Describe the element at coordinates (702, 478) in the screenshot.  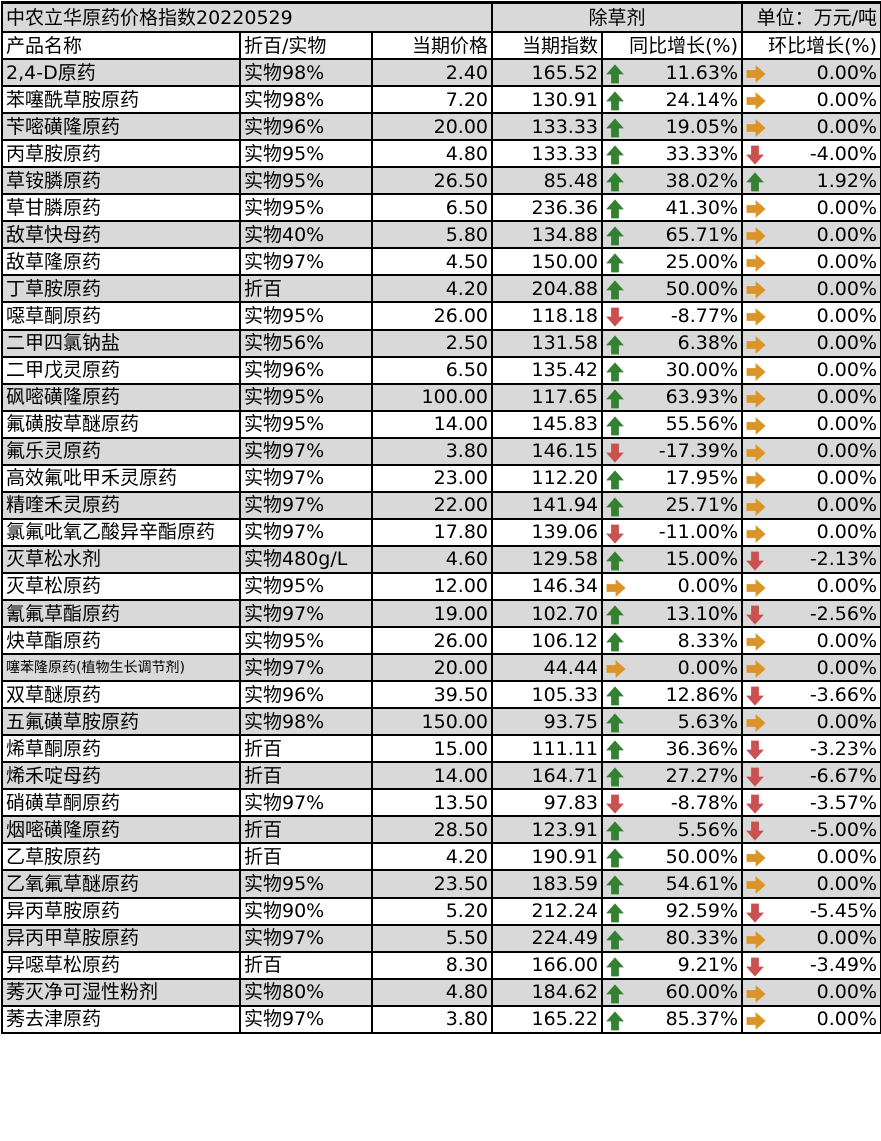
I see `yoy-value: 17.95%` at that location.